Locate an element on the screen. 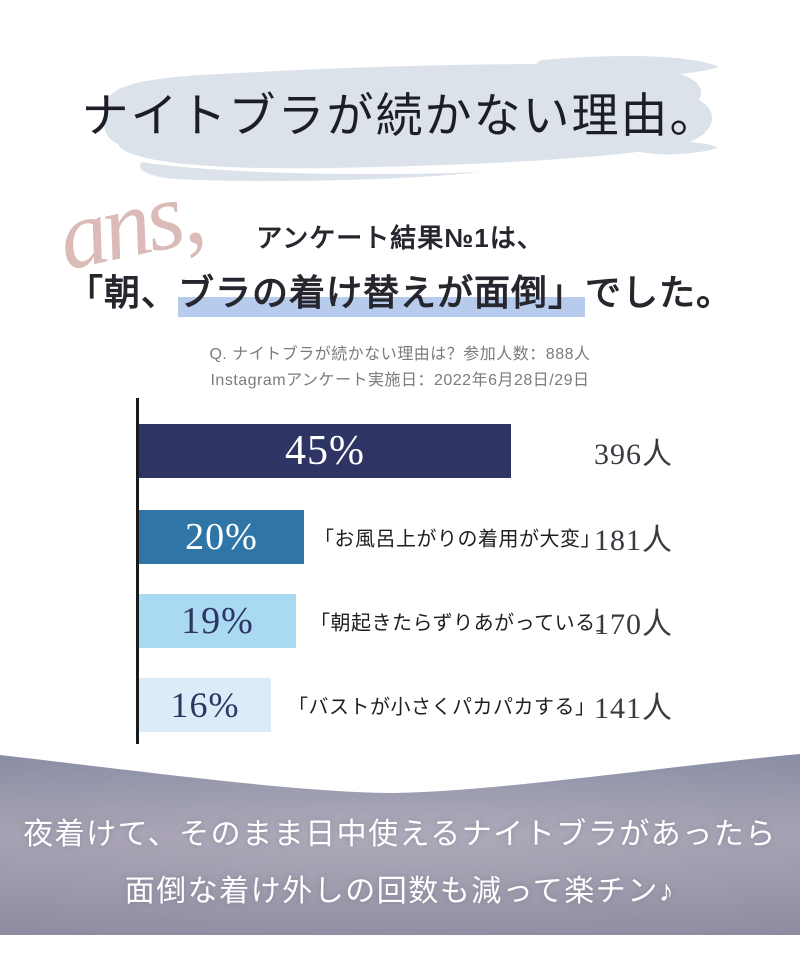 The image size is (800, 960). bar-people-3: 170人 is located at coordinates (633, 624).